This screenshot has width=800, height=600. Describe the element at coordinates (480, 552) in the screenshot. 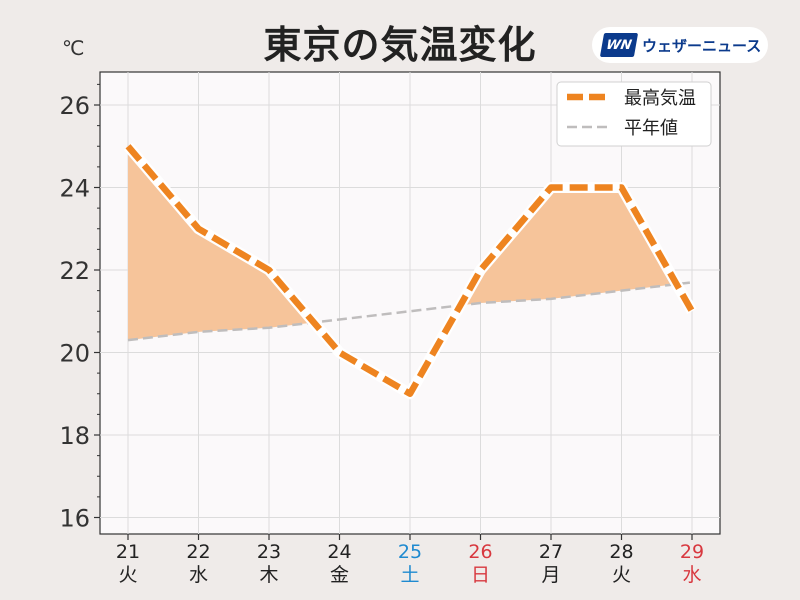

I see `x-tick-label-date: 26` at that location.